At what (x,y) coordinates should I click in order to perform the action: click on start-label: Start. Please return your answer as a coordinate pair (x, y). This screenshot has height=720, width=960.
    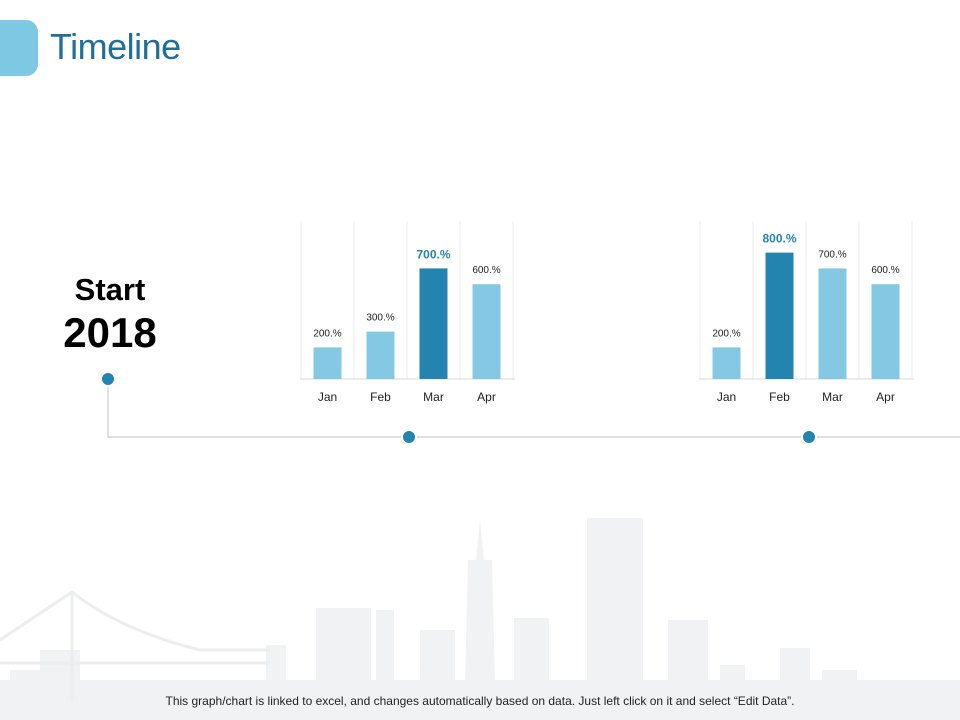
    Looking at the image, I should click on (110, 289).